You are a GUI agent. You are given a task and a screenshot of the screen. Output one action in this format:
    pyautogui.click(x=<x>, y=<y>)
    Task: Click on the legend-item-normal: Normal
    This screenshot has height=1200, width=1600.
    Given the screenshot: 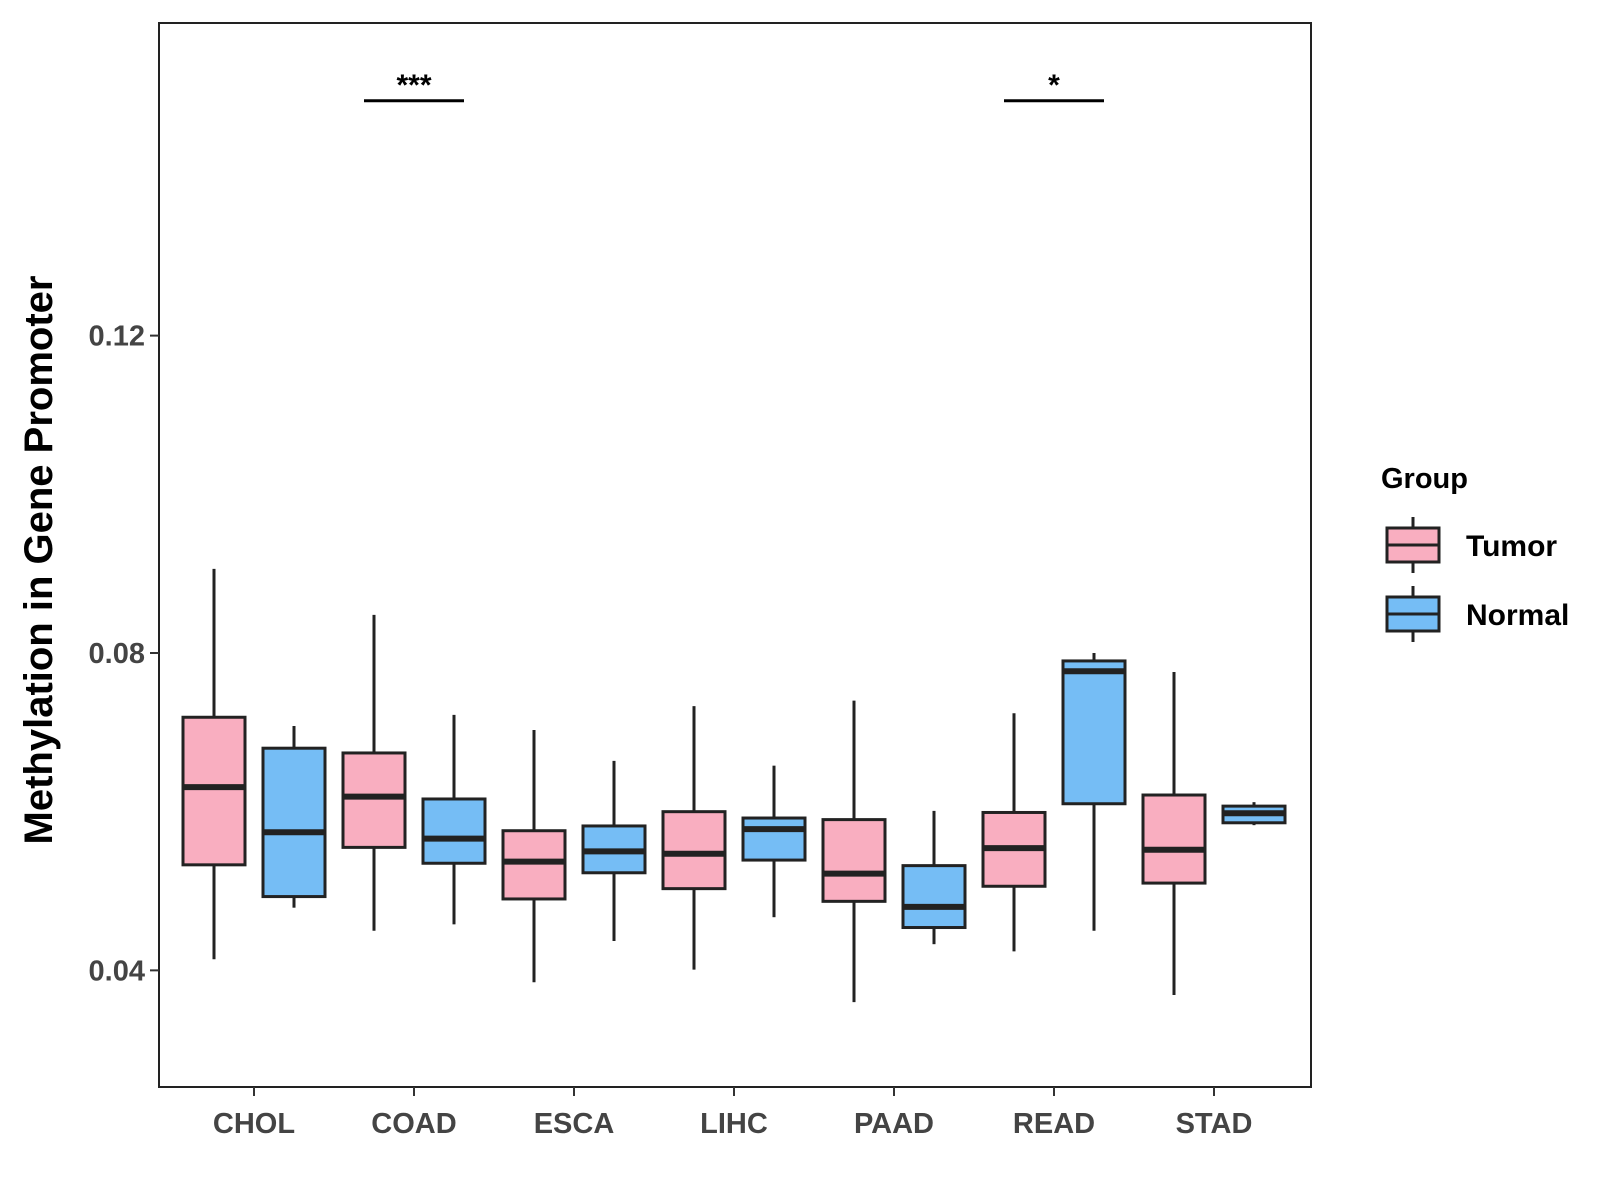 What is the action you would take?
    pyautogui.click(x=1477, y=614)
    